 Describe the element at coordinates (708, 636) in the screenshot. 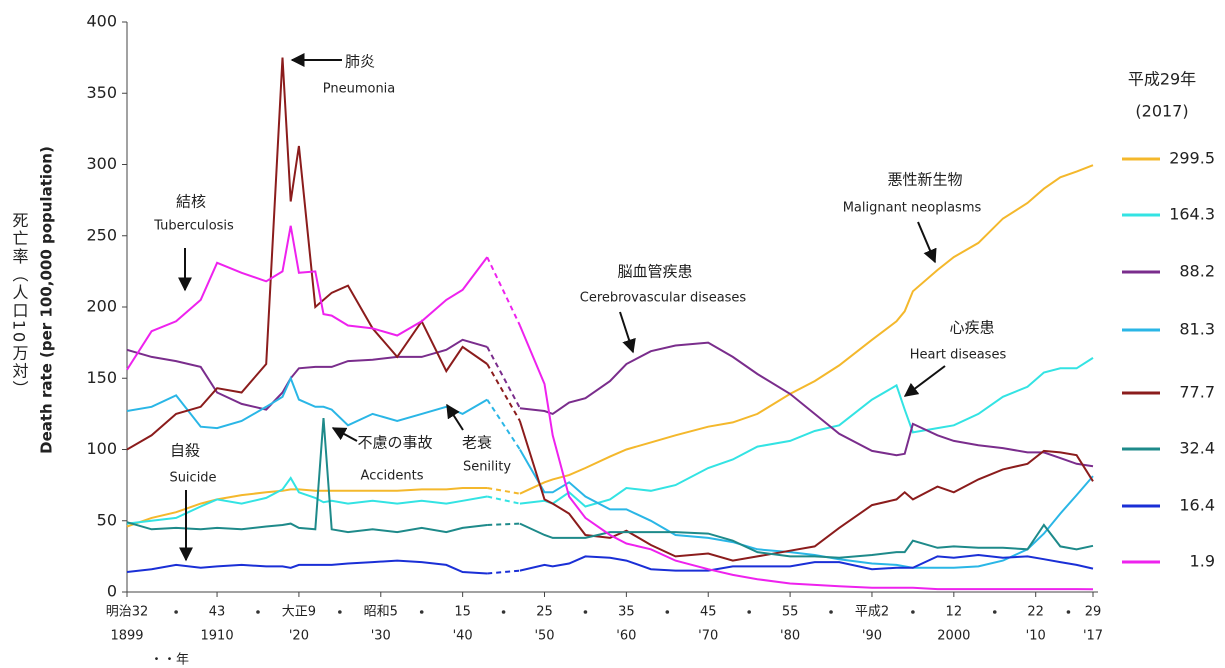

I see `x-tick-label-western: '70` at that location.